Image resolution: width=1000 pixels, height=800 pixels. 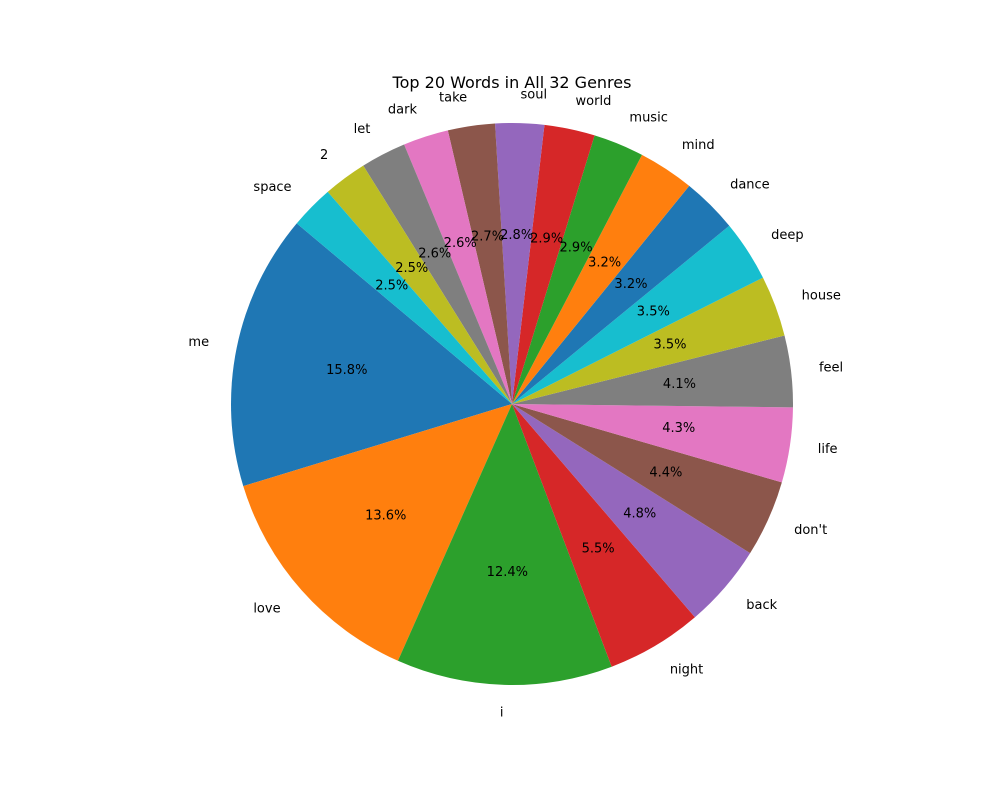 What do you see at coordinates (598, 548) in the screenshot?
I see `percentage-label: 5.5%` at bounding box center [598, 548].